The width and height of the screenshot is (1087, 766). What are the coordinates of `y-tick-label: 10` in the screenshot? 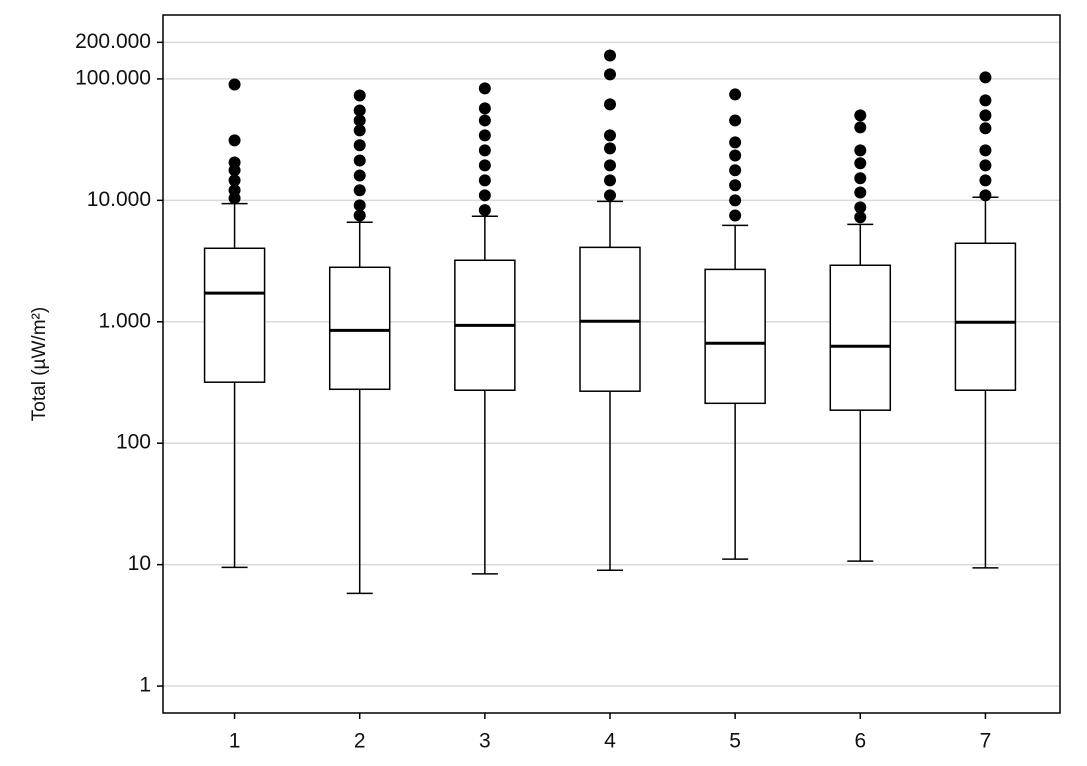 It's located at (139, 563).